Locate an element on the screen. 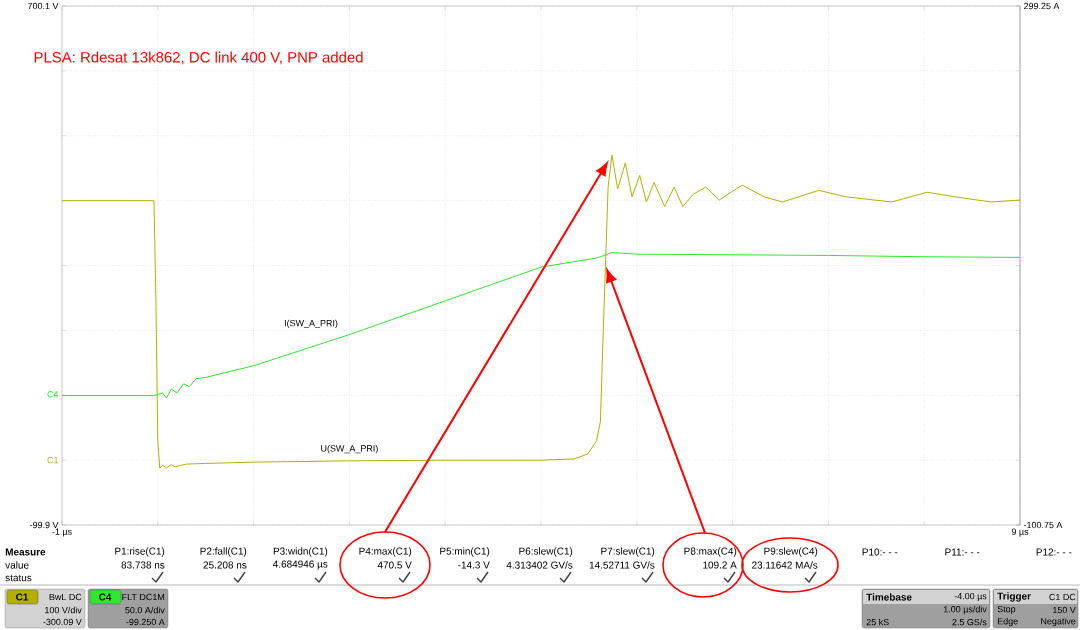 Image resolution: width=1080 pixels, height=630 pixels. text: P2:fall(C1) is located at coordinates (223, 552).